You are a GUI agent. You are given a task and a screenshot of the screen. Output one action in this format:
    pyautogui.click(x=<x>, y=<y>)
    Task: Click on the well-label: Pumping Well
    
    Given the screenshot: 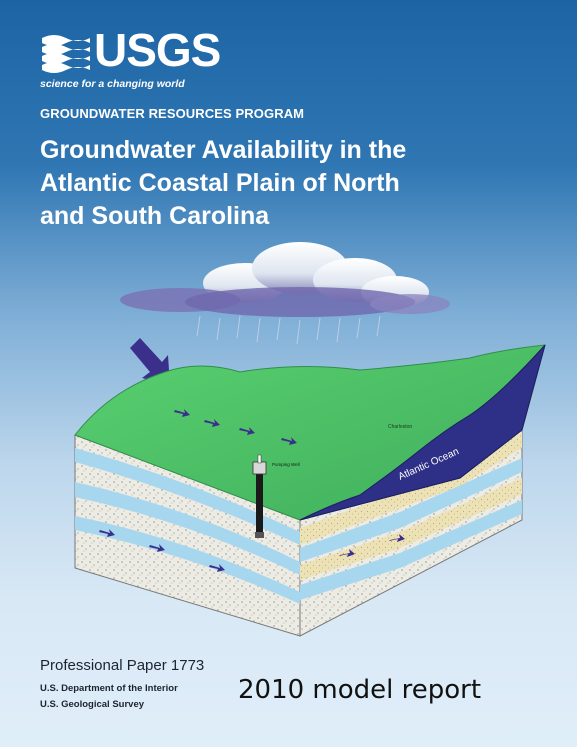 What is the action you would take?
    pyautogui.click(x=286, y=464)
    